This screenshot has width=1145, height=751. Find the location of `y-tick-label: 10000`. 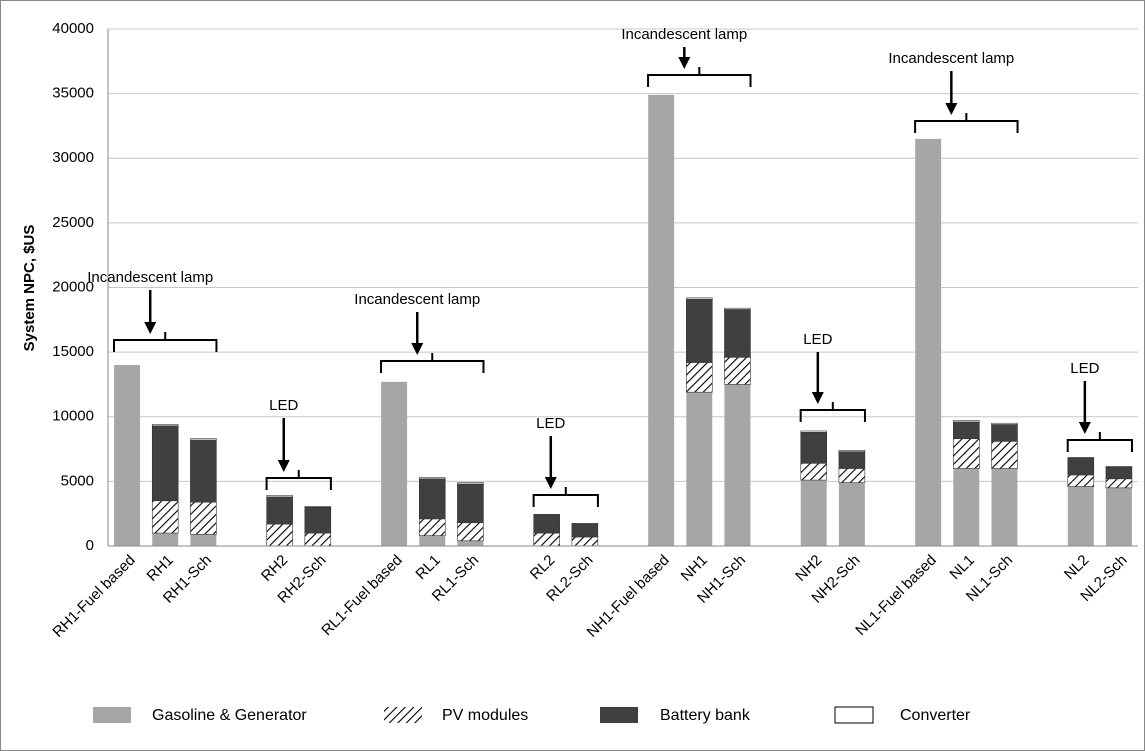

y-tick-label: 10000 is located at coordinates (73, 416).